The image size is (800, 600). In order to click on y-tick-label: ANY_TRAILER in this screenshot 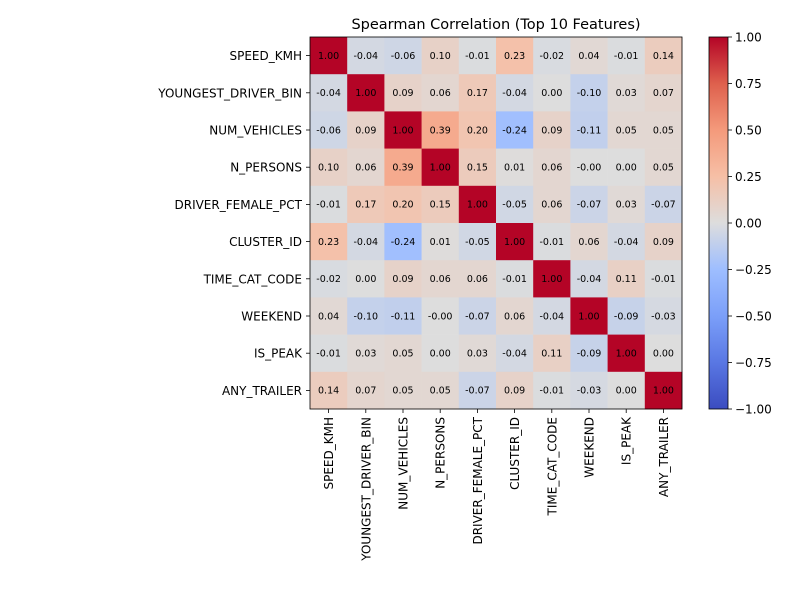, I will do `click(262, 391)`.